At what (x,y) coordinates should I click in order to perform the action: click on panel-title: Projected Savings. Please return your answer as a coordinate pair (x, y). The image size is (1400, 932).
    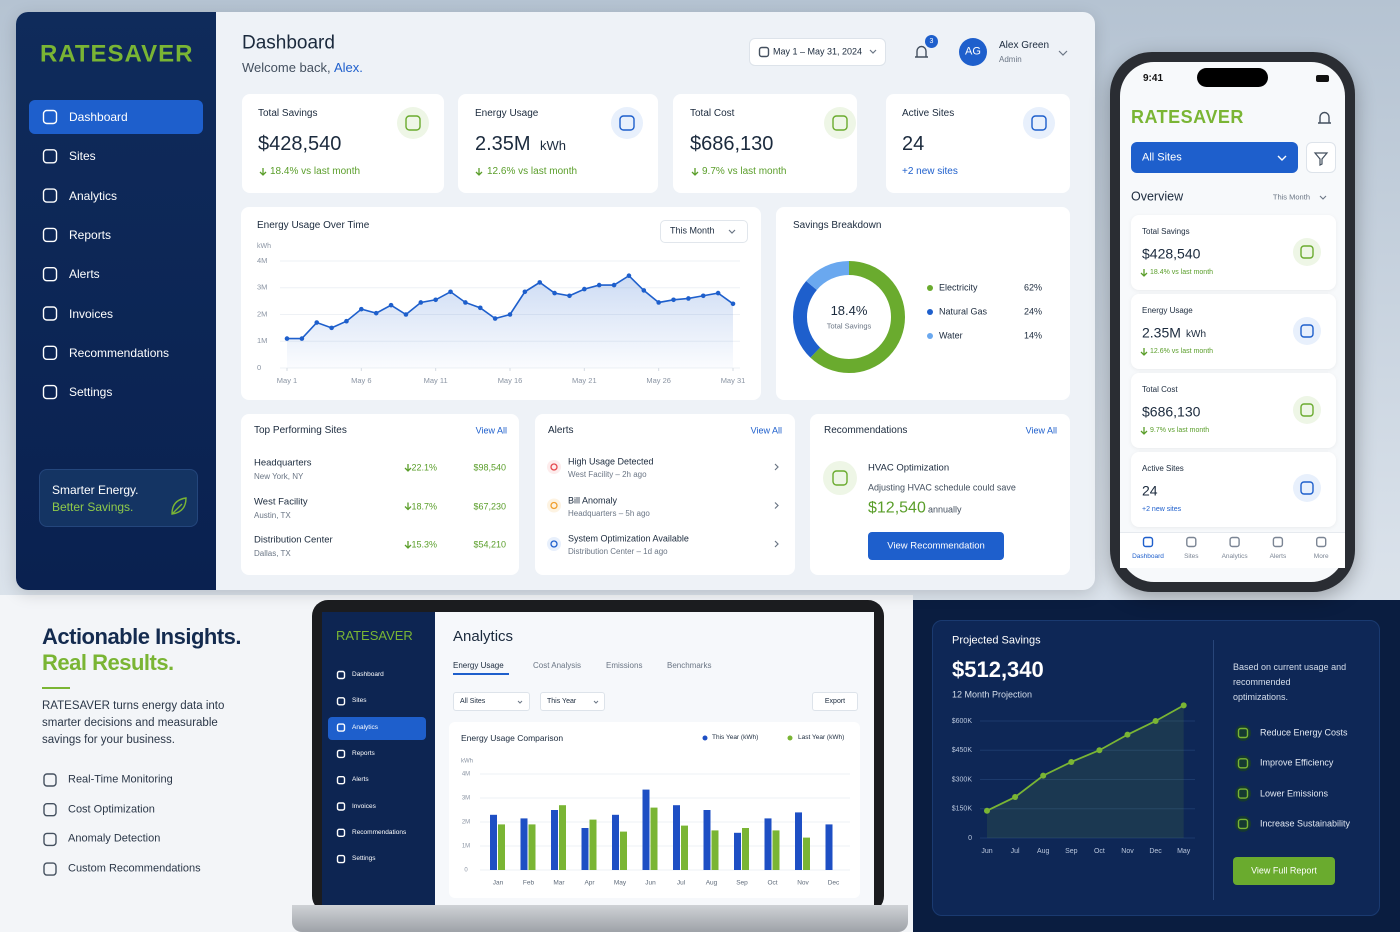
    Looking at the image, I should click on (996, 640).